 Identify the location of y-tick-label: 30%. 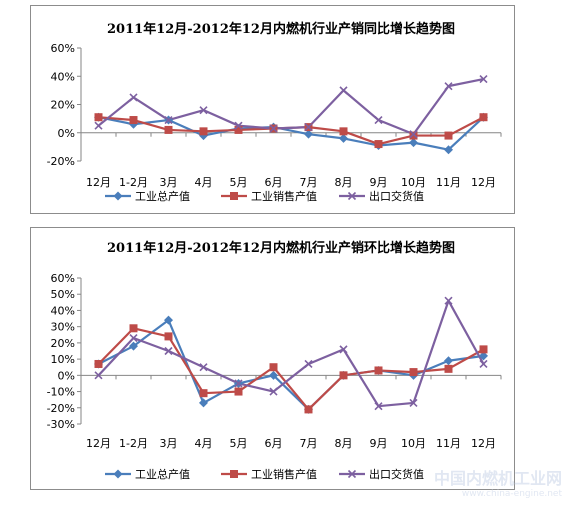
(63, 327).